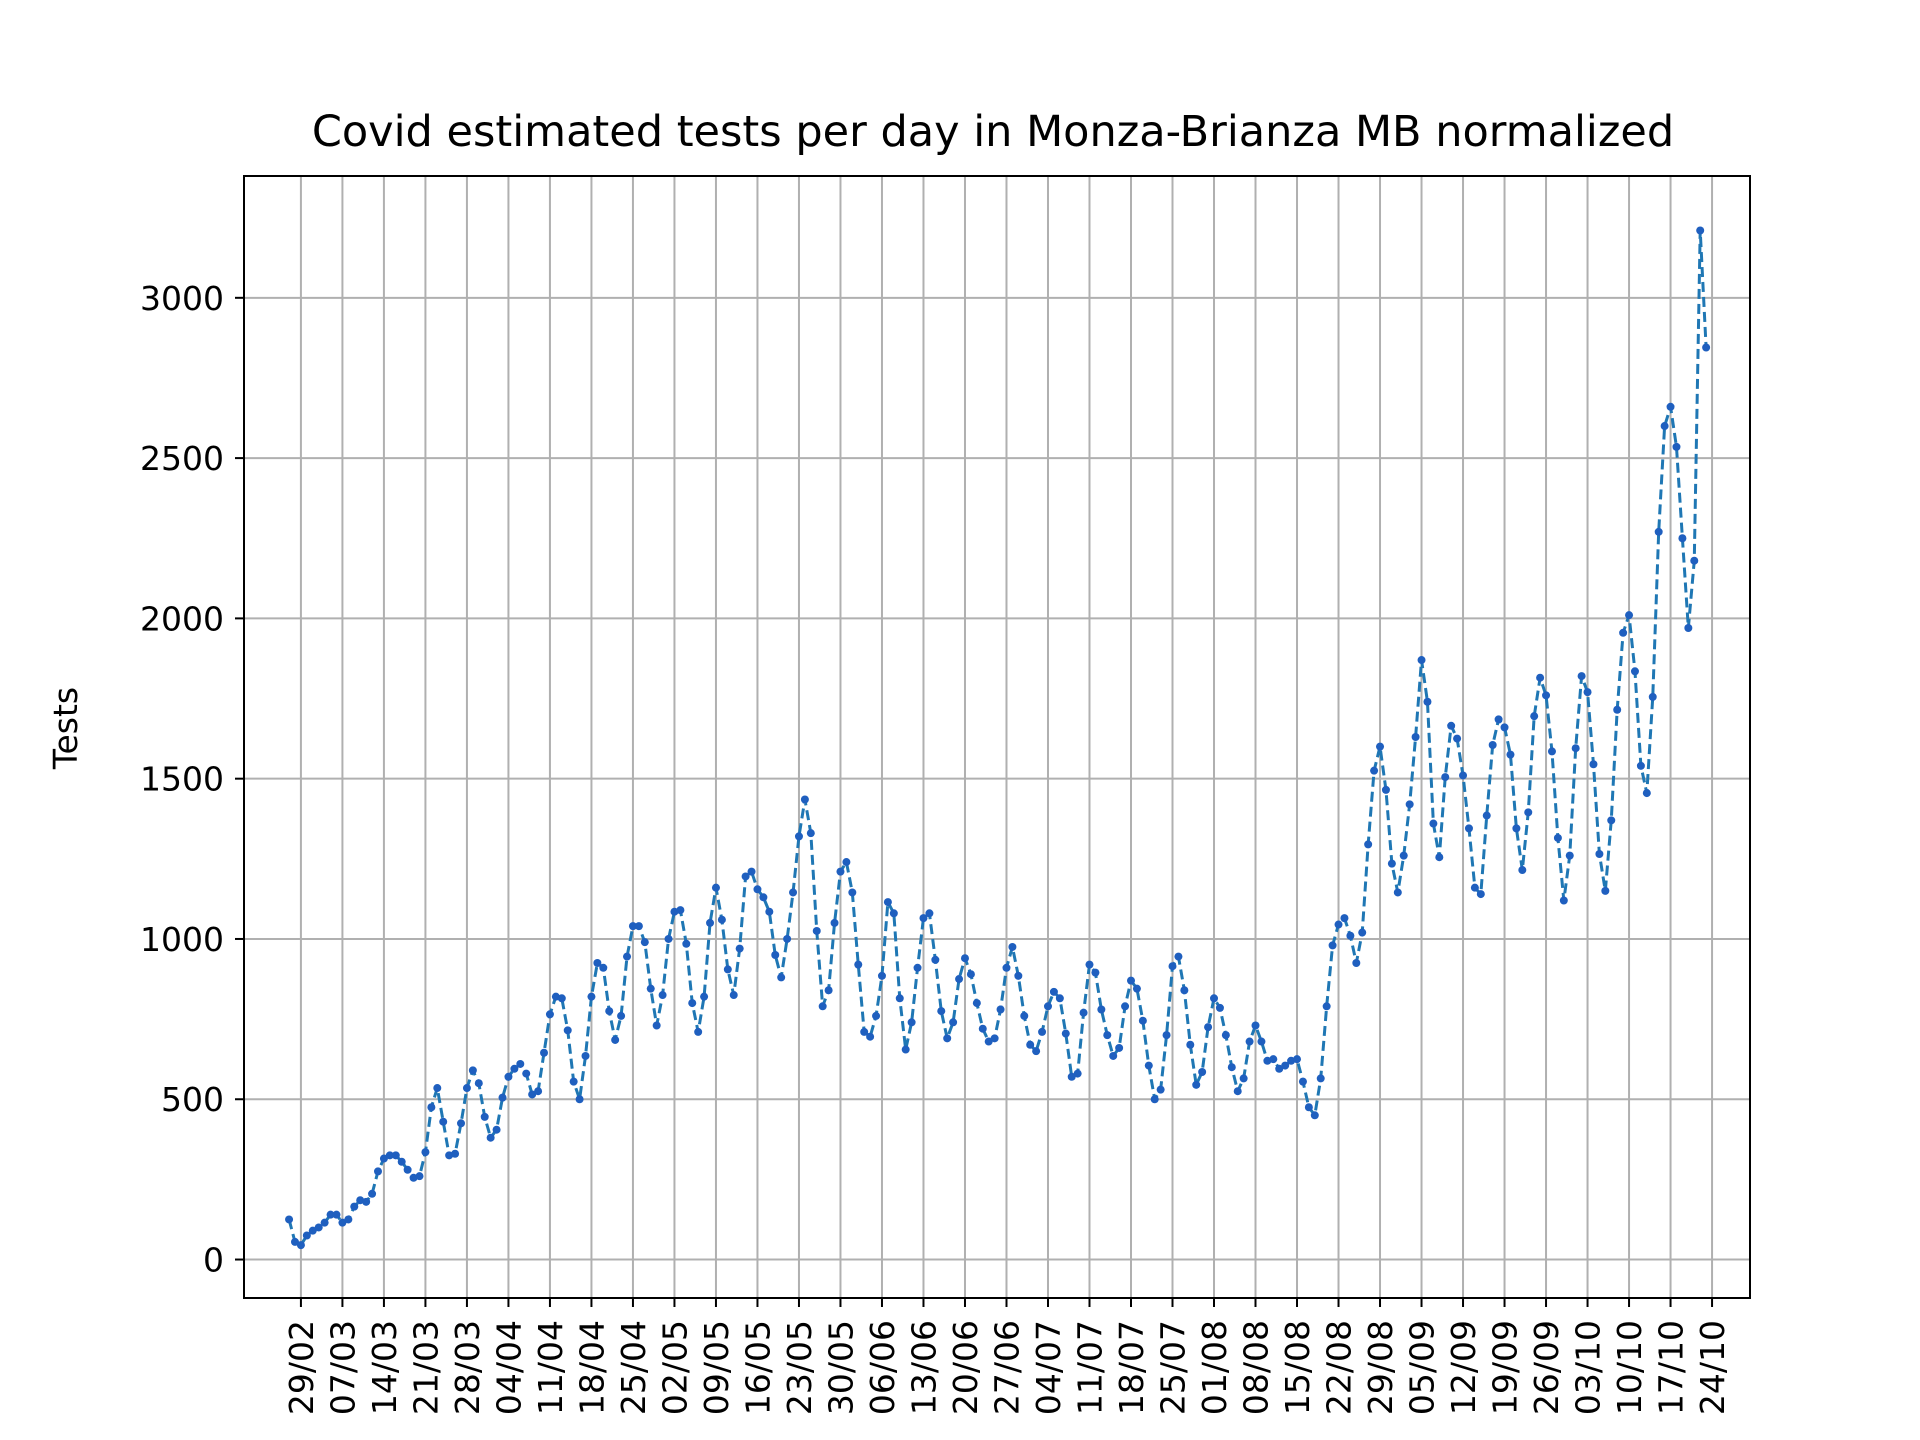 This screenshot has height=1440, width=1920. Describe the element at coordinates (467, 1367) in the screenshot. I see `x-tick-label: 28/03` at that location.